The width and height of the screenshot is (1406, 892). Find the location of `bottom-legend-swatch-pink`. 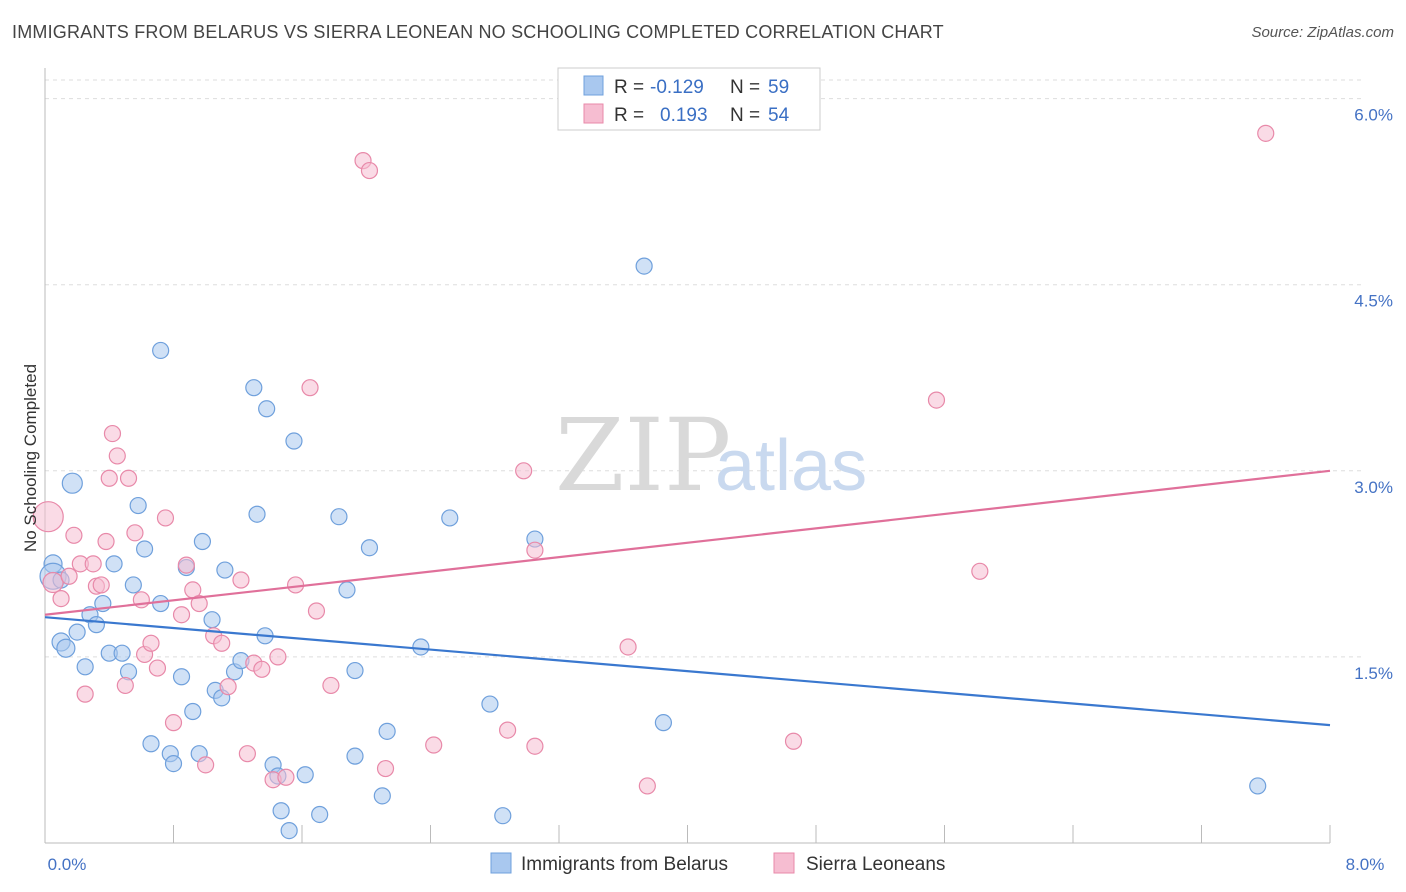

bottom-legend-swatch-pink is located at coordinates (784, 863).